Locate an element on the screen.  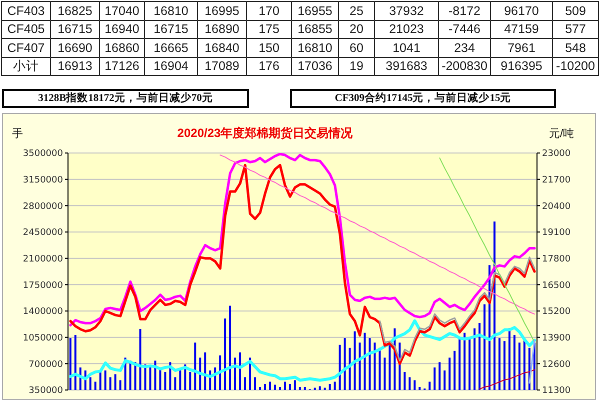
text: 509 is located at coordinates (575, 11).